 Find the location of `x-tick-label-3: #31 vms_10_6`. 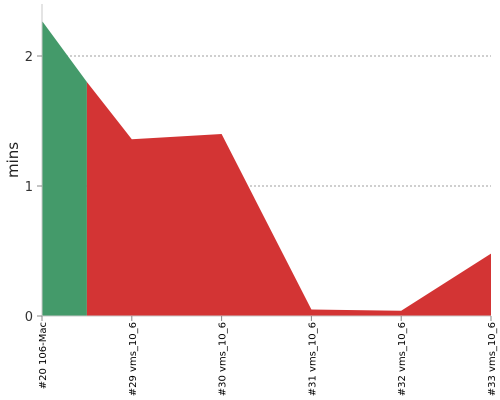

x-tick-label-3: #31 vms_10_6 is located at coordinates (312, 359).